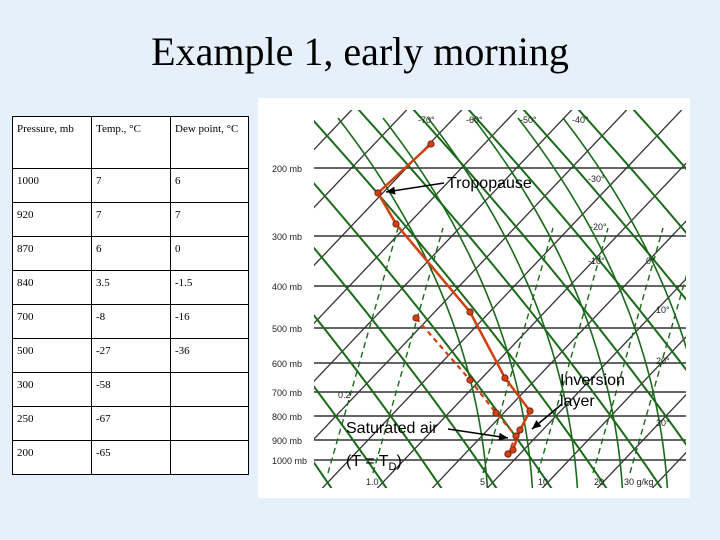 Image resolution: width=720 pixels, height=540 pixels. I want to click on t-equals-td-label: (T = TD), so click(374, 463).